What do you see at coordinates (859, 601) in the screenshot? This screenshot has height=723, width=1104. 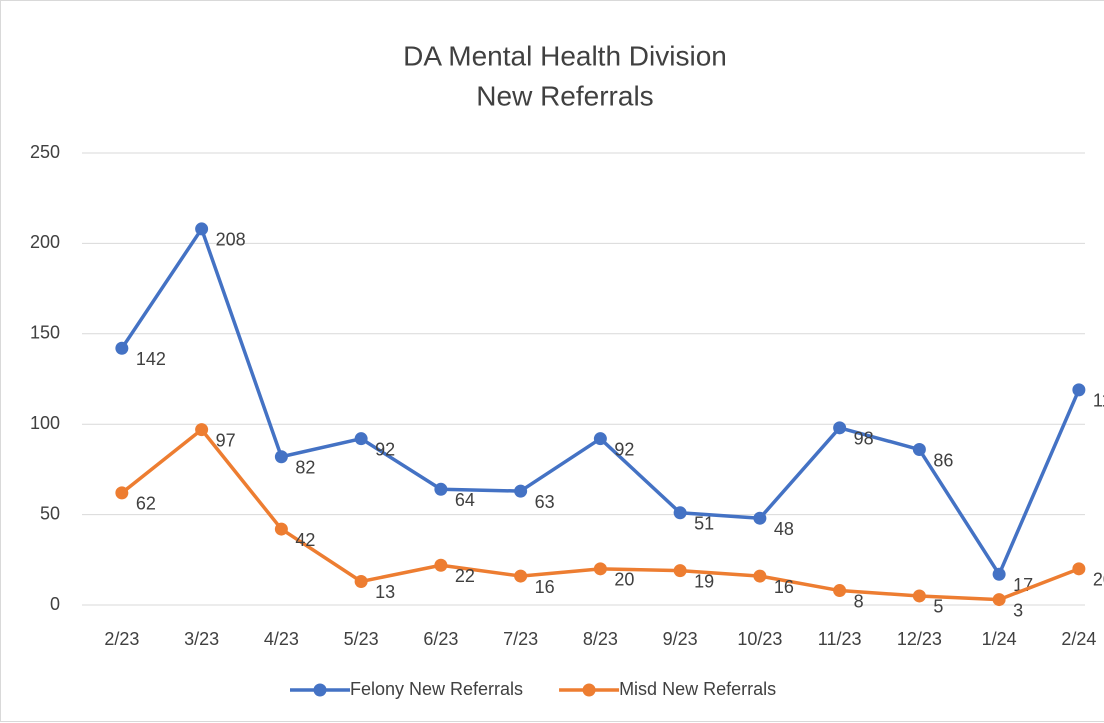 I see `data-label: 8` at bounding box center [859, 601].